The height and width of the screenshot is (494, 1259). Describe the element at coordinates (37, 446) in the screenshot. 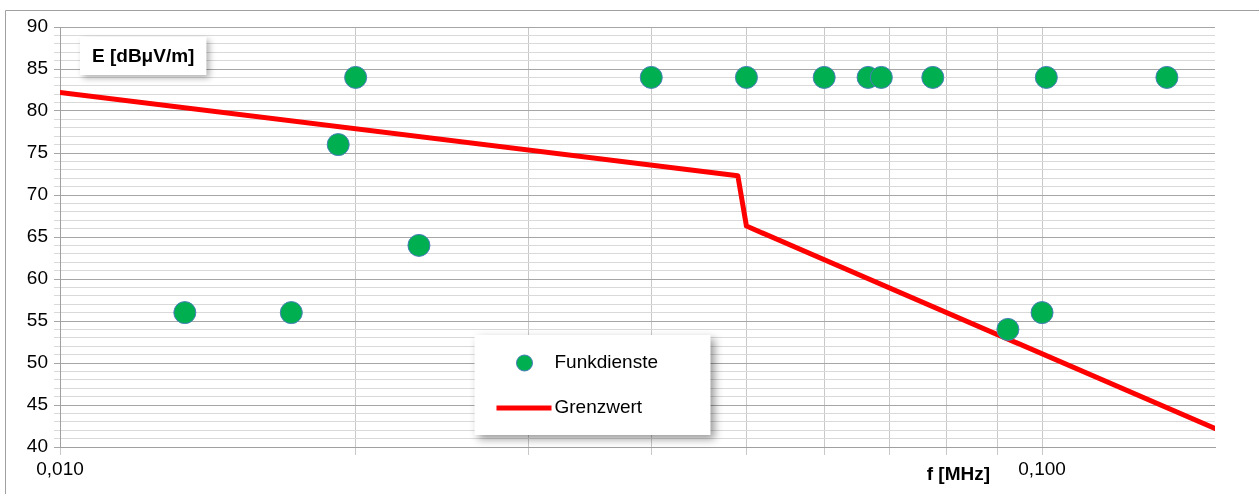

I see `y-tick-label: 40` at that location.